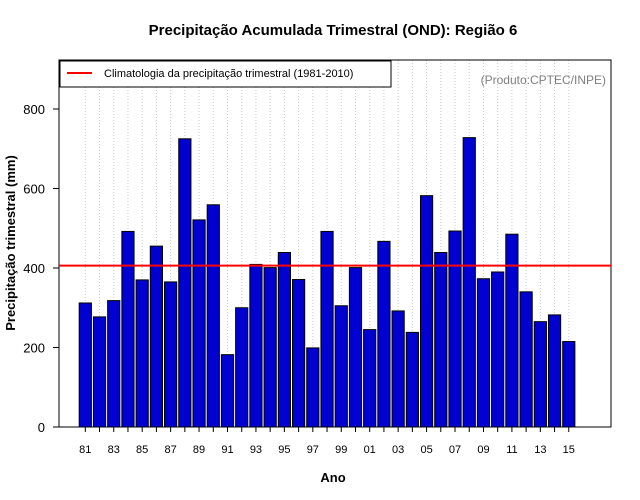 Image resolution: width=640 pixels, height=500 pixels. Describe the element at coordinates (455, 450) in the screenshot. I see `x-tick-label: 07` at that location.